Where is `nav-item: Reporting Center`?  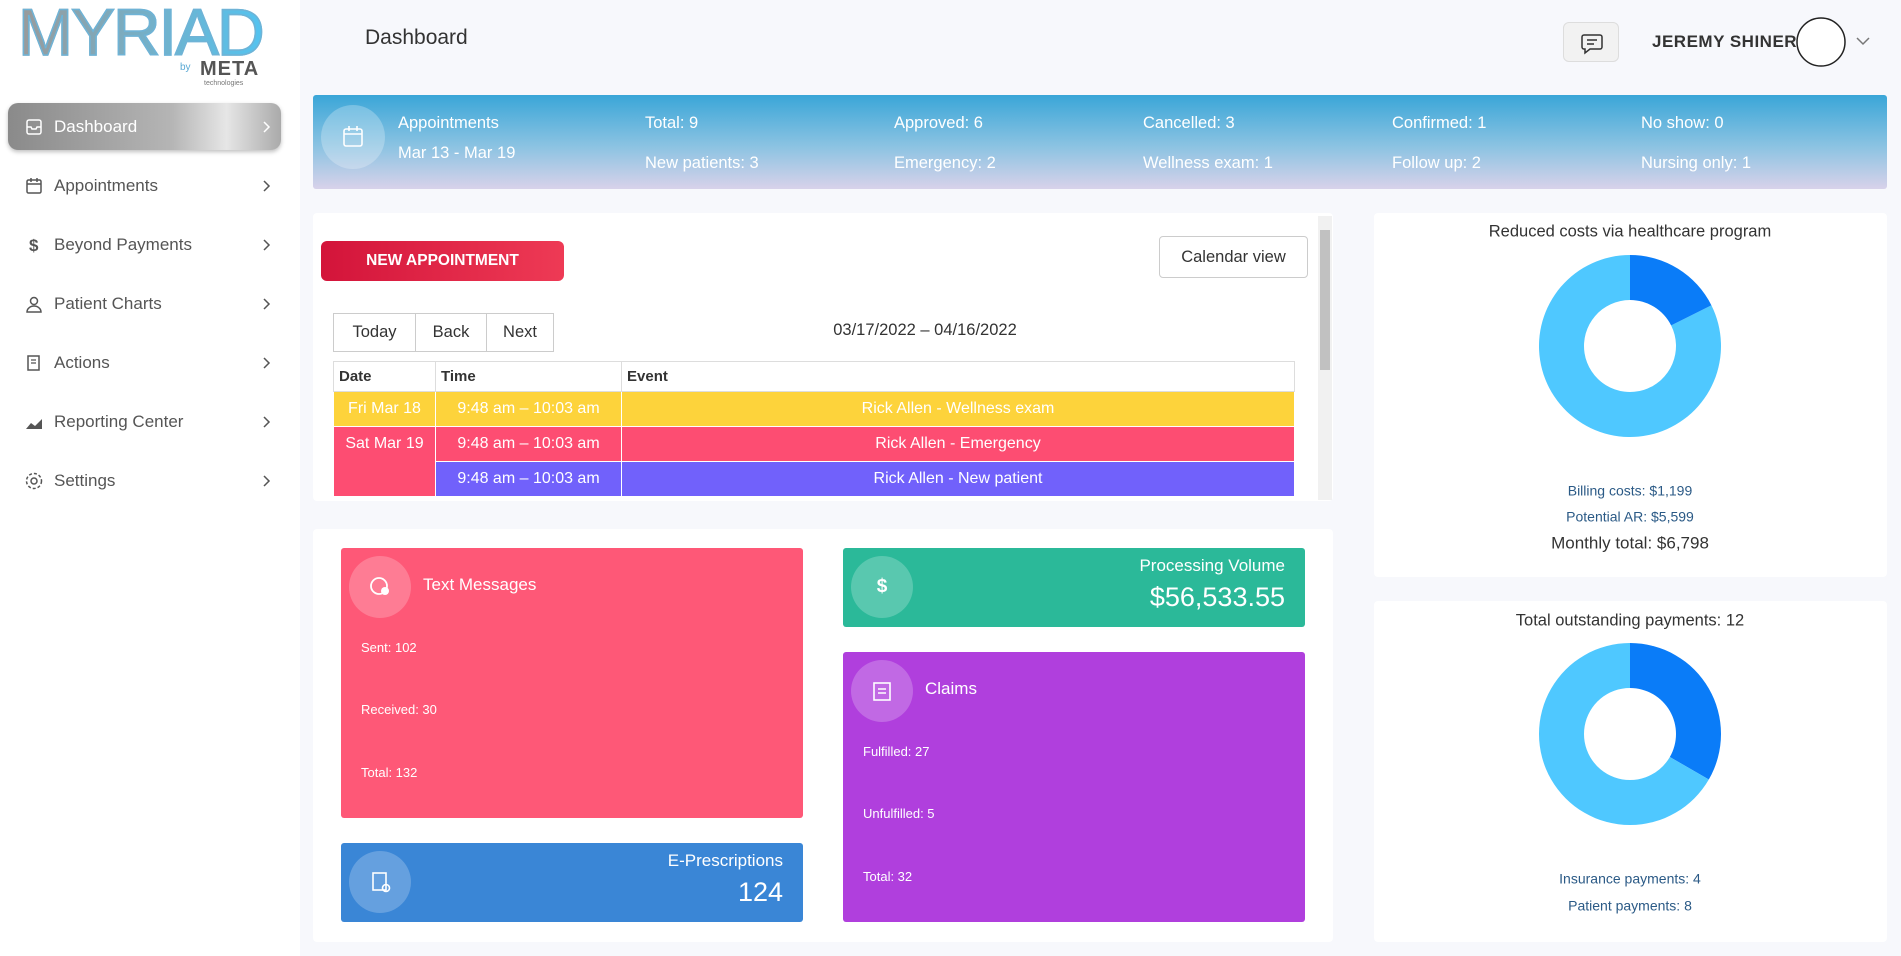
nav-item: Reporting Center is located at coordinates (144, 421).